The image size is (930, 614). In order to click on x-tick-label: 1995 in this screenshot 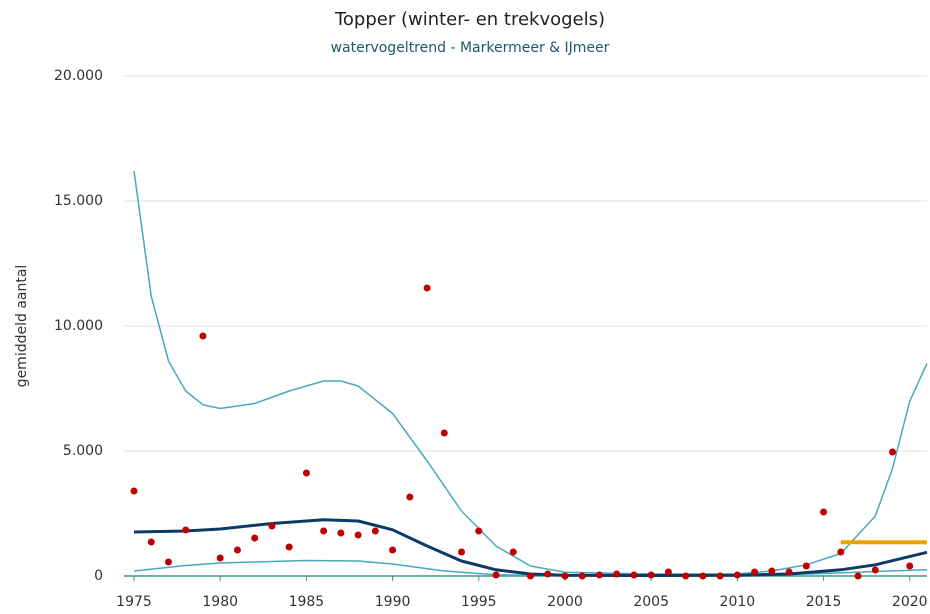, I will do `click(479, 602)`.